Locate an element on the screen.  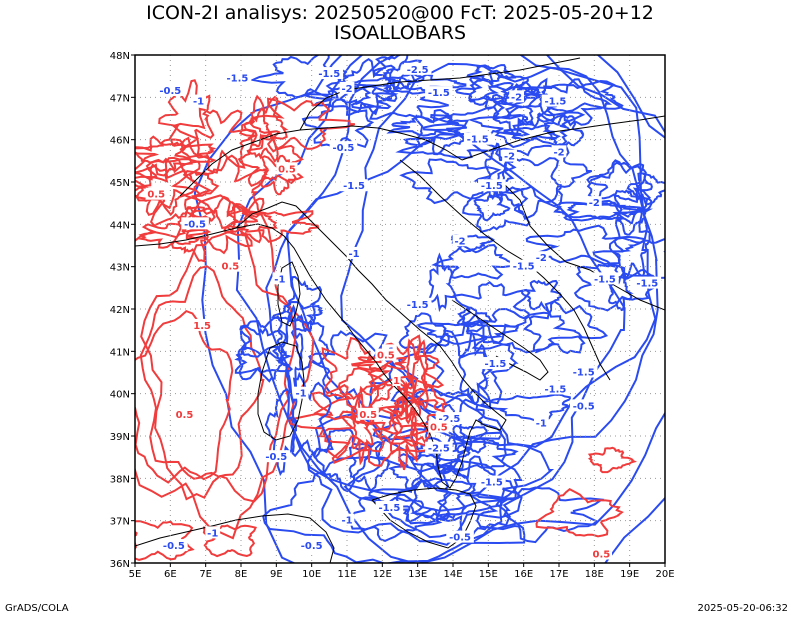
tick-label-lat: 47N is located at coordinates (120, 98).